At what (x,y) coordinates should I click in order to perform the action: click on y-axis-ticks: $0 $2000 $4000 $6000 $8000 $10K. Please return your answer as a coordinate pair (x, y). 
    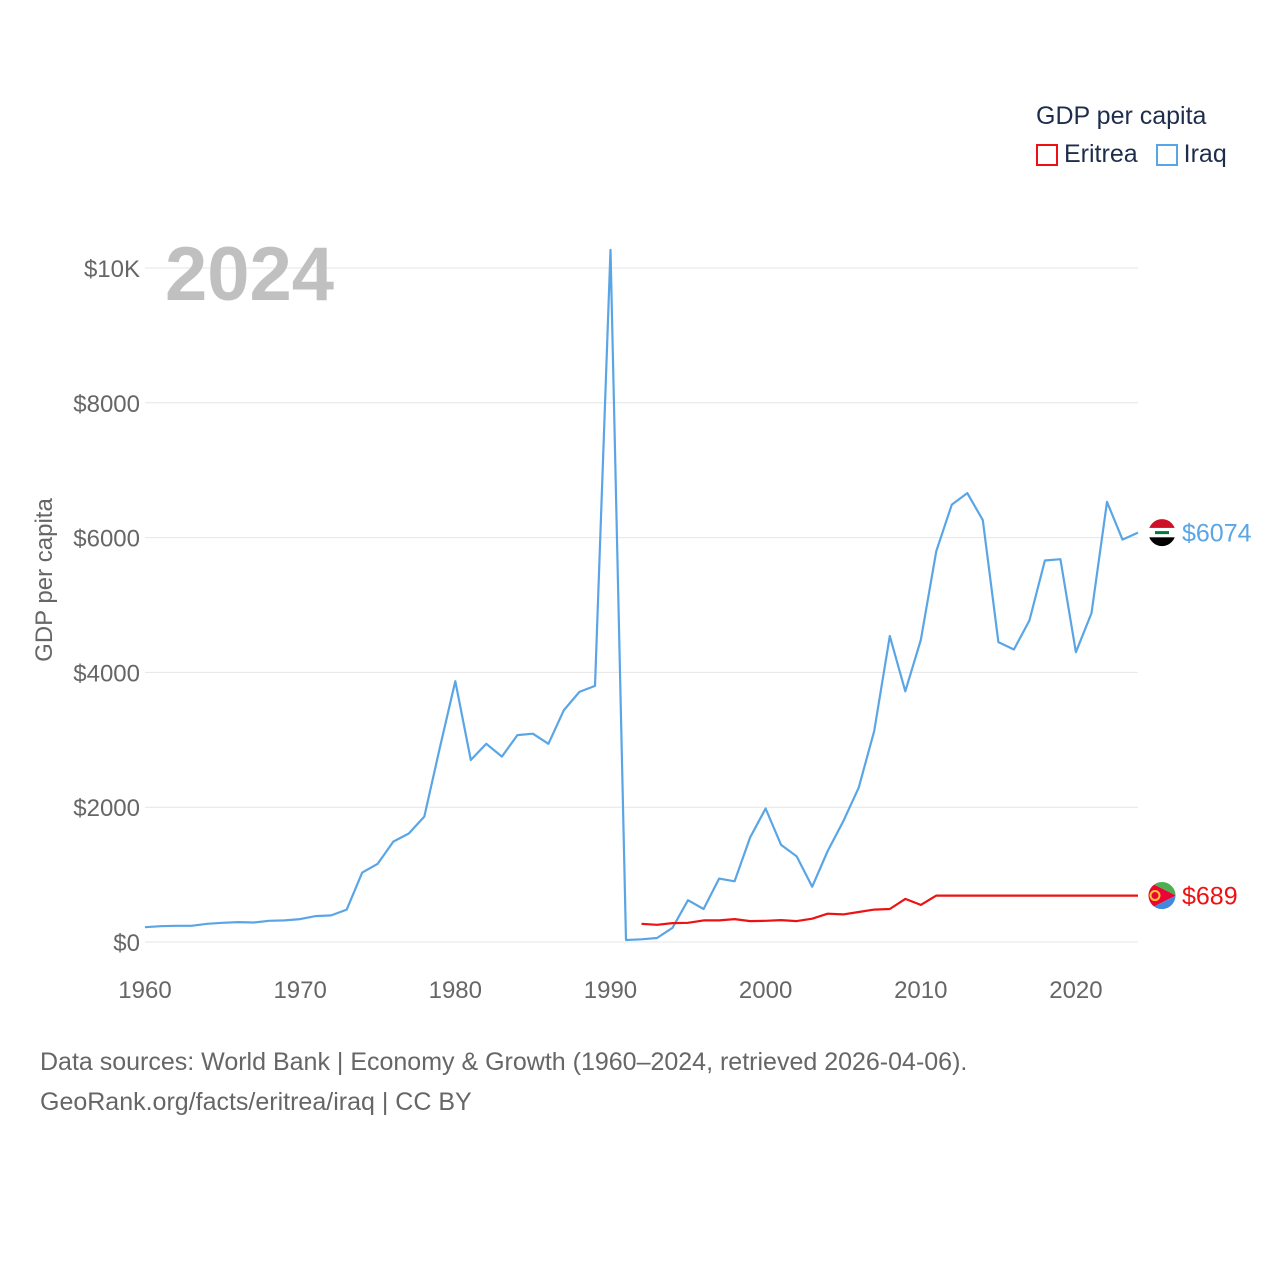
    Looking at the image, I should click on (106, 606).